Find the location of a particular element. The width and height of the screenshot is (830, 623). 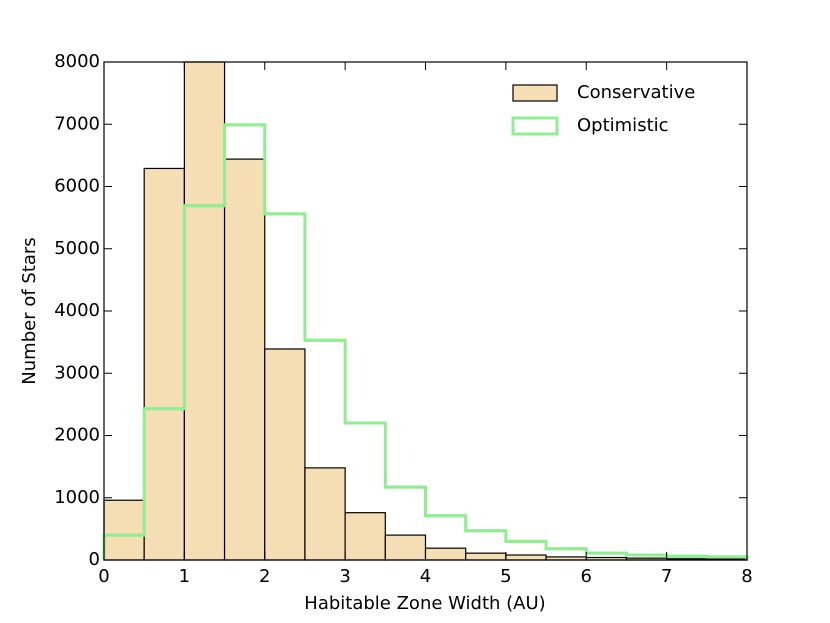

y-tick-label: 6000 is located at coordinates (77, 186).